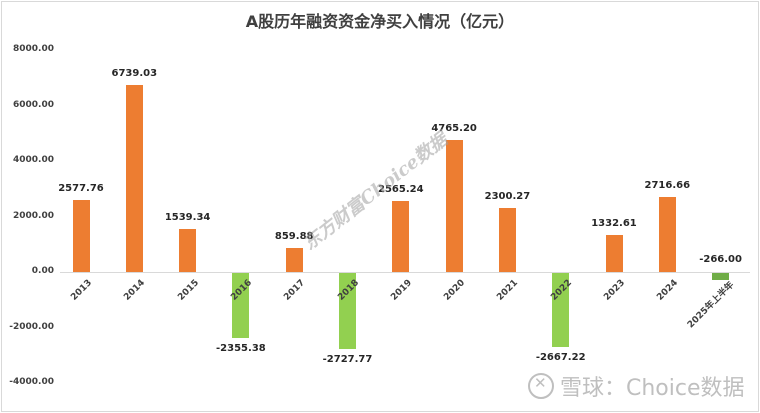 Image resolution: width=760 pixels, height=413 pixels. Describe the element at coordinates (42, 271) in the screenshot. I see `y-tick-label: 0.00` at that location.